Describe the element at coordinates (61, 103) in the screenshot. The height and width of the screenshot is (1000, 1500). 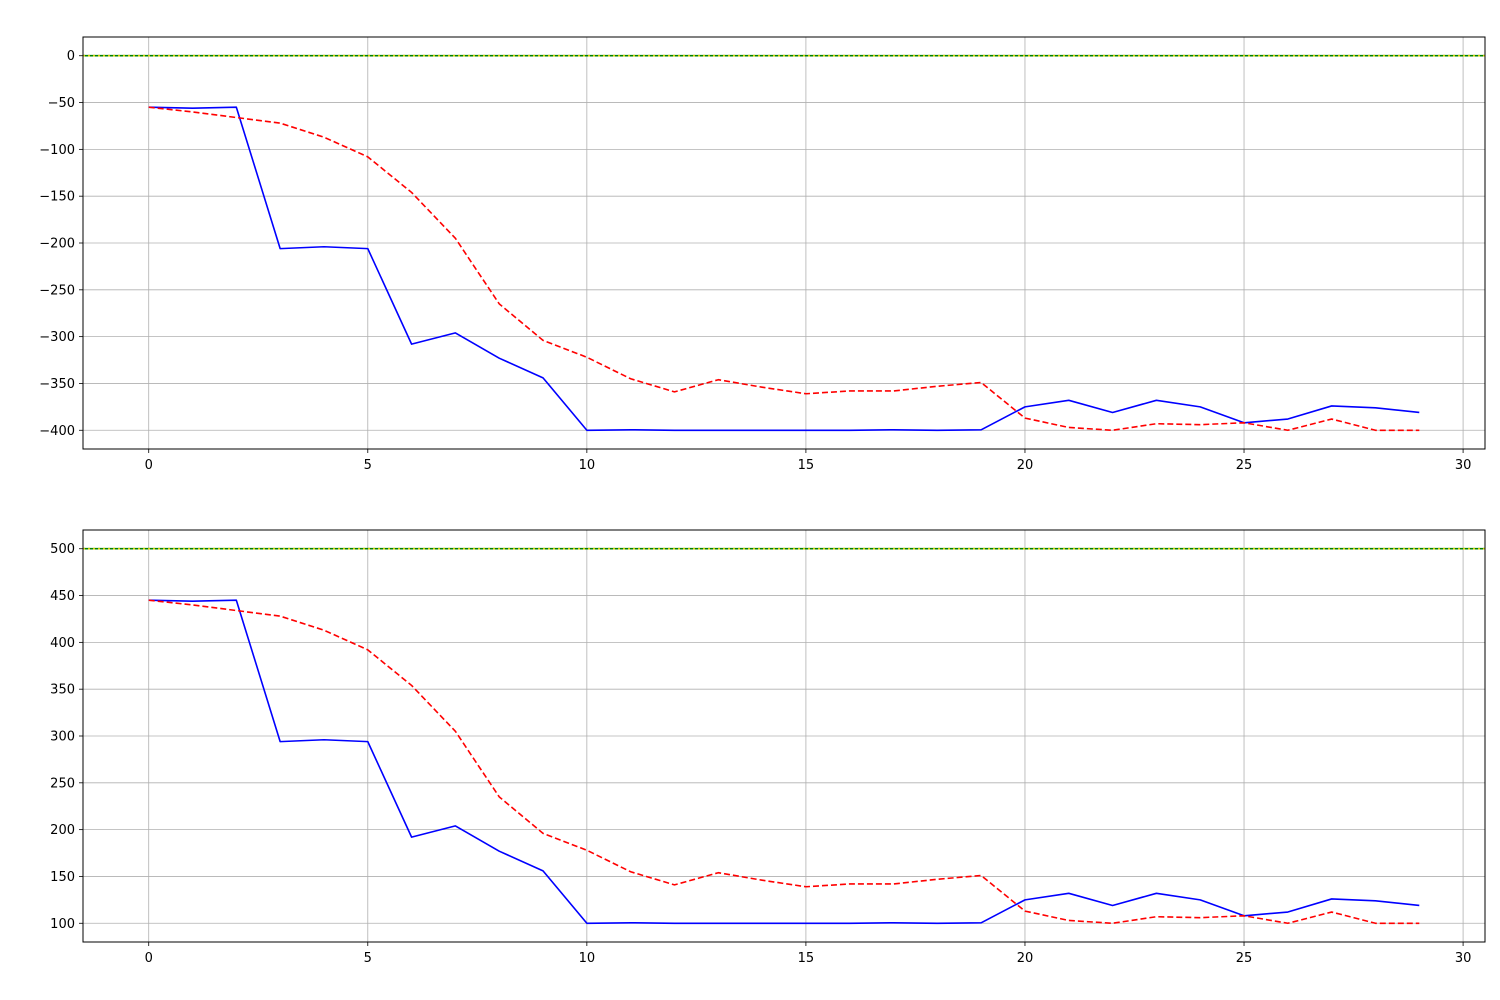
I see `y-tick-label: −50` at that location.